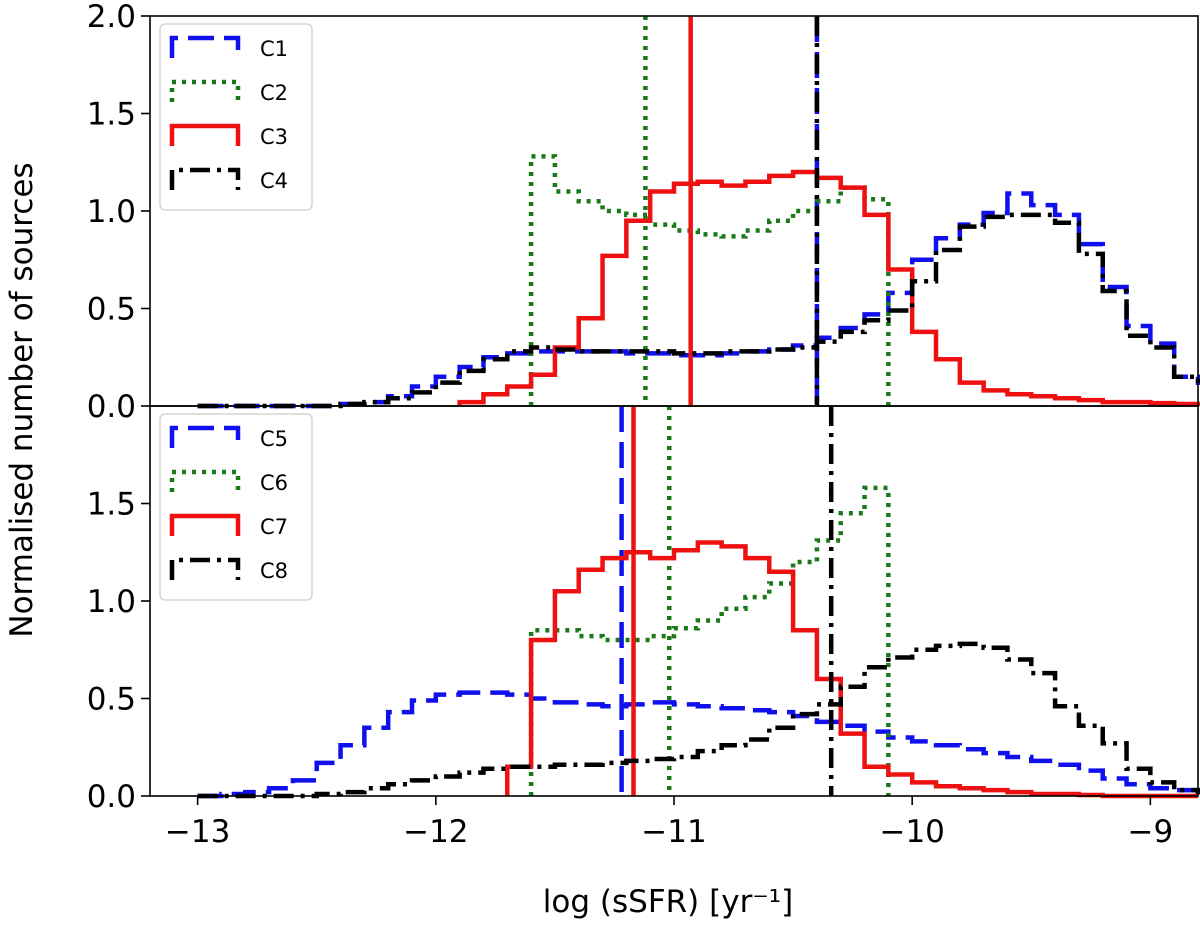  Describe the element at coordinates (205, 90) in the screenshot. I see `legend-swatch-c2` at that location.